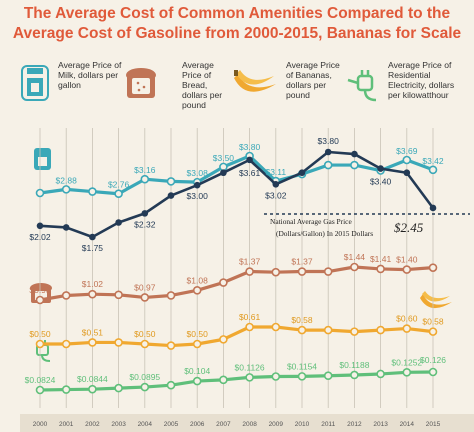 This screenshot has height=432, width=474. I want to click on point-bread-2005, so click(171, 295).